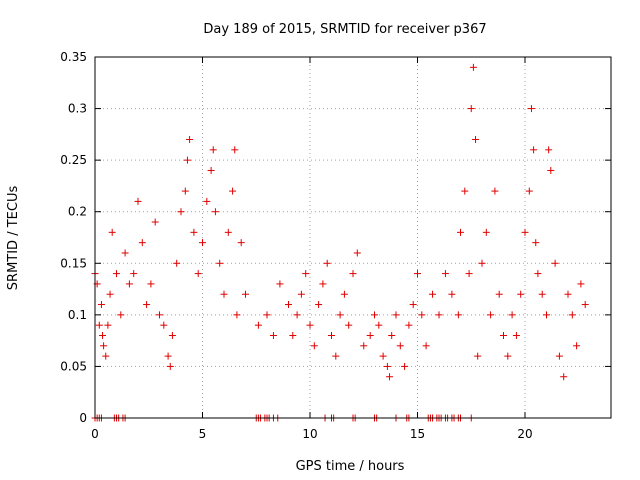 This screenshot has height=480, width=640. What do you see at coordinates (73, 160) in the screenshot?
I see `y-tick-label: 0.25` at bounding box center [73, 160].